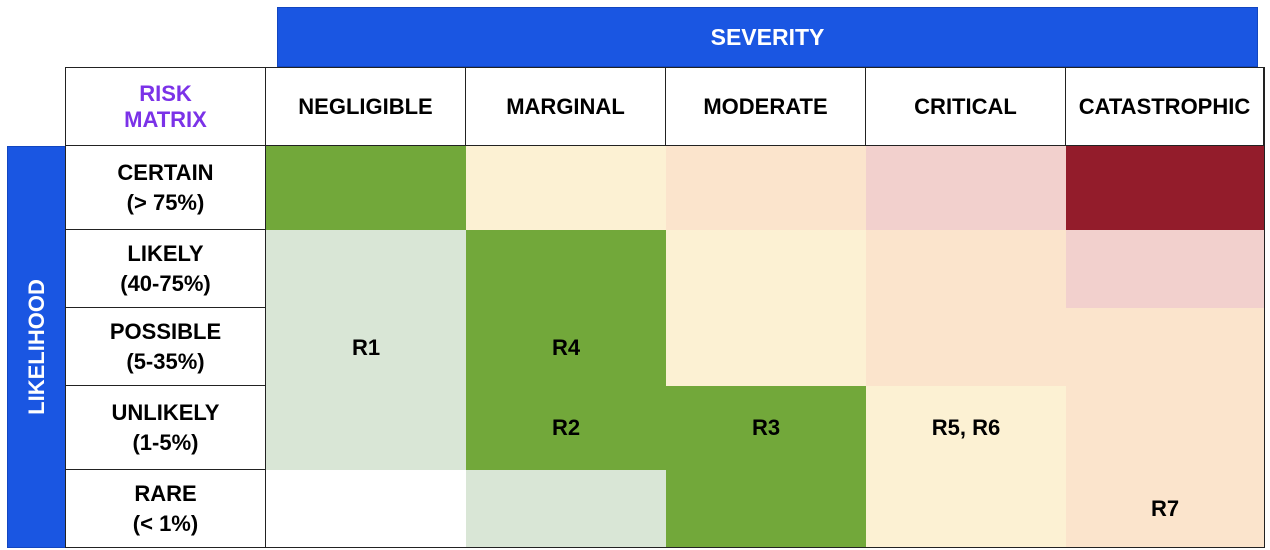 The image size is (1270, 550). What do you see at coordinates (165, 523) in the screenshot?
I see `likelihood-rare-range: (< 1%)` at bounding box center [165, 523].